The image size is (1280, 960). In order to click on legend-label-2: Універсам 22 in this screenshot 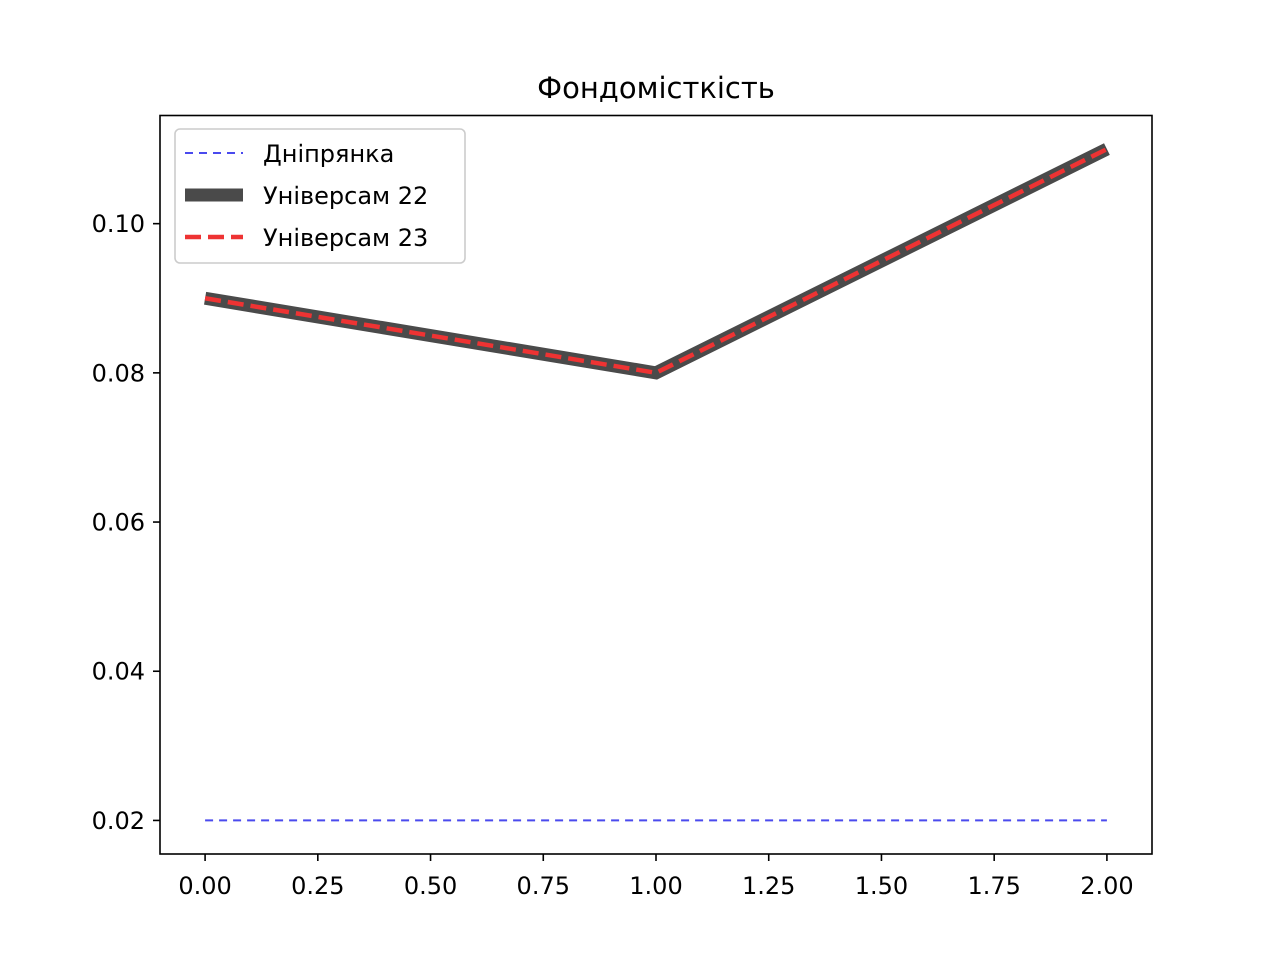, I will do `click(345, 196)`.